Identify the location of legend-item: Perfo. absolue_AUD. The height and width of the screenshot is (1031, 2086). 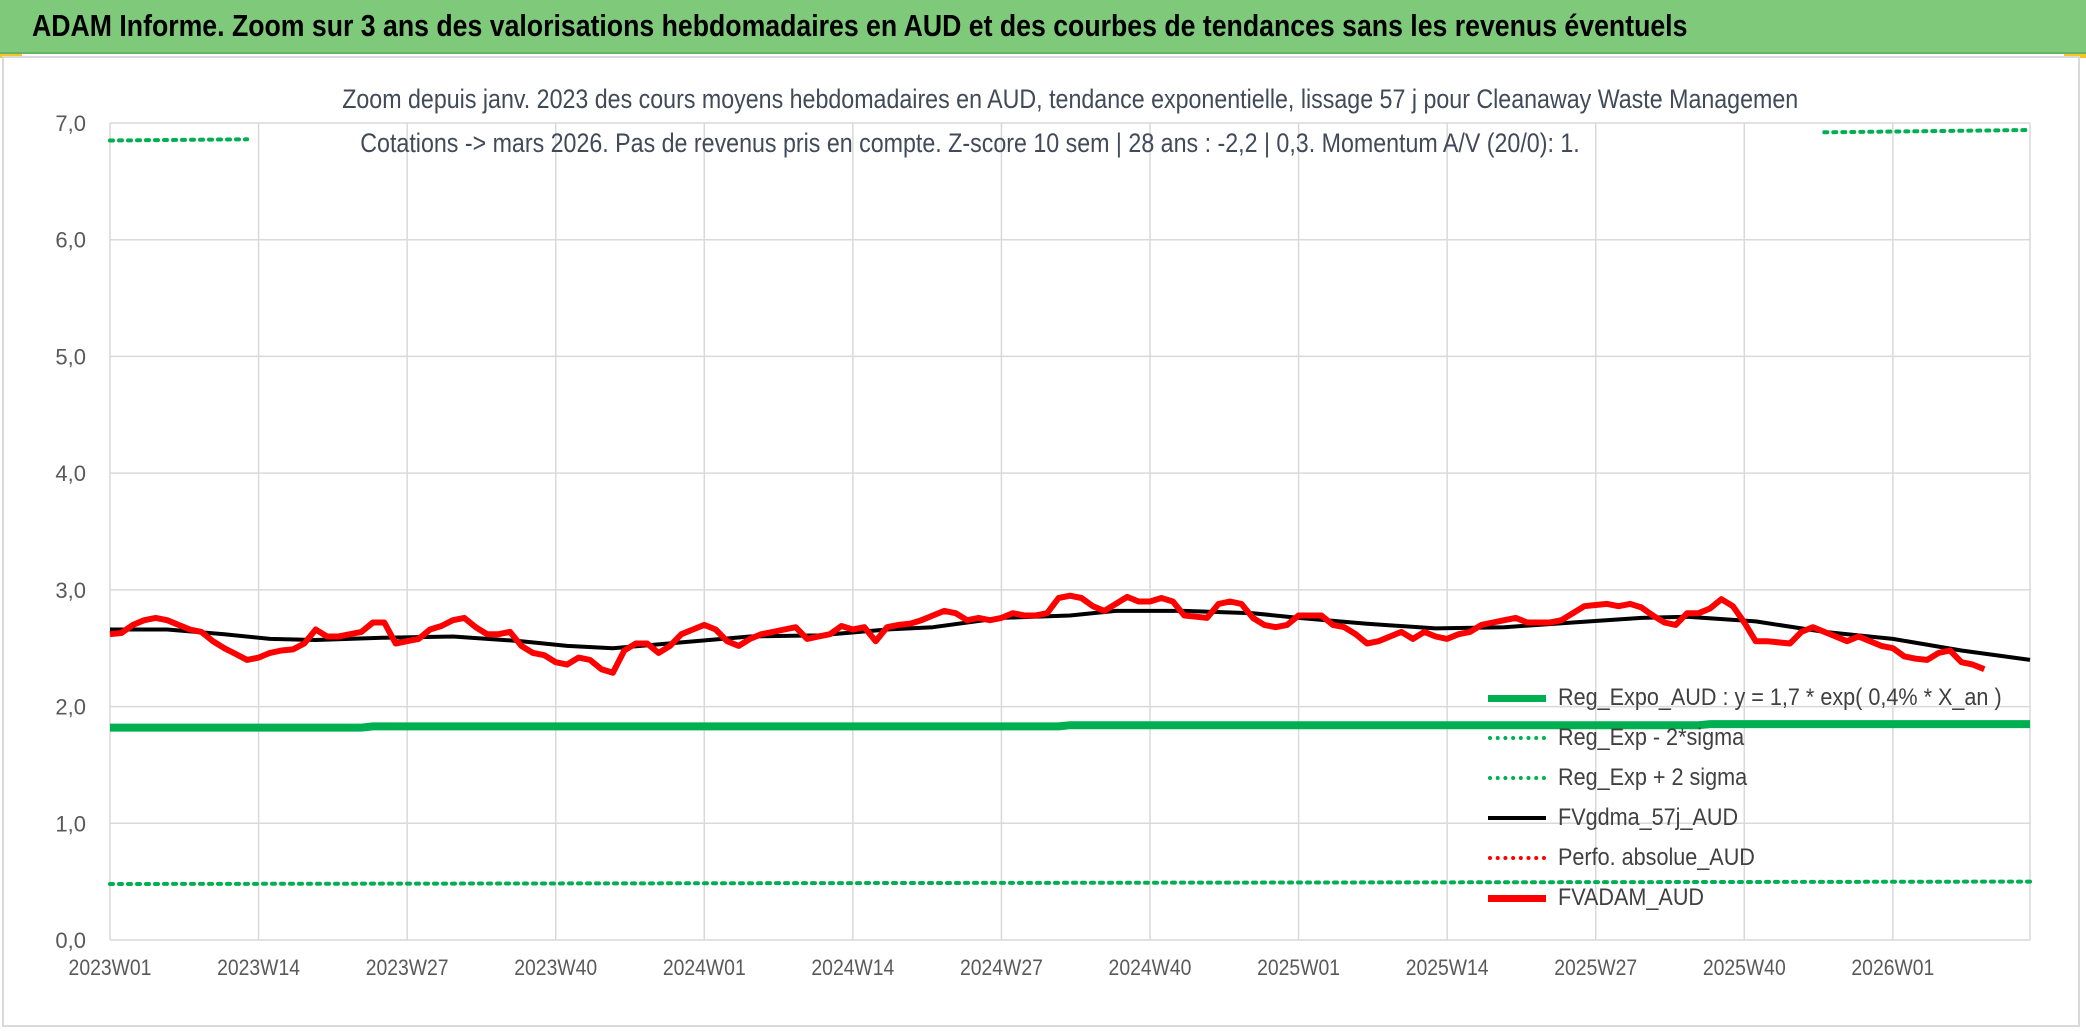
(1768, 858).